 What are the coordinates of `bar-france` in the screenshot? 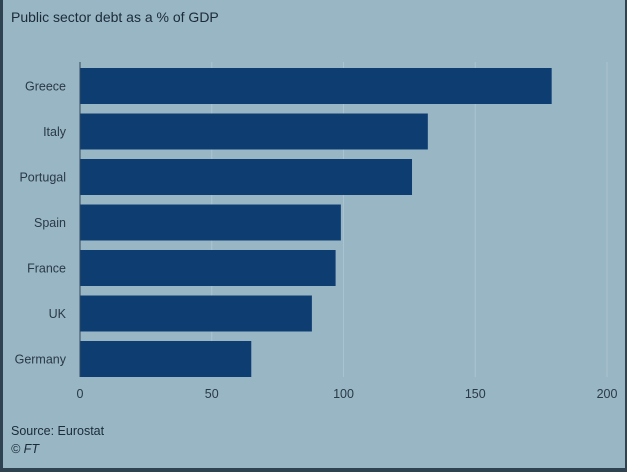 It's located at (208, 268).